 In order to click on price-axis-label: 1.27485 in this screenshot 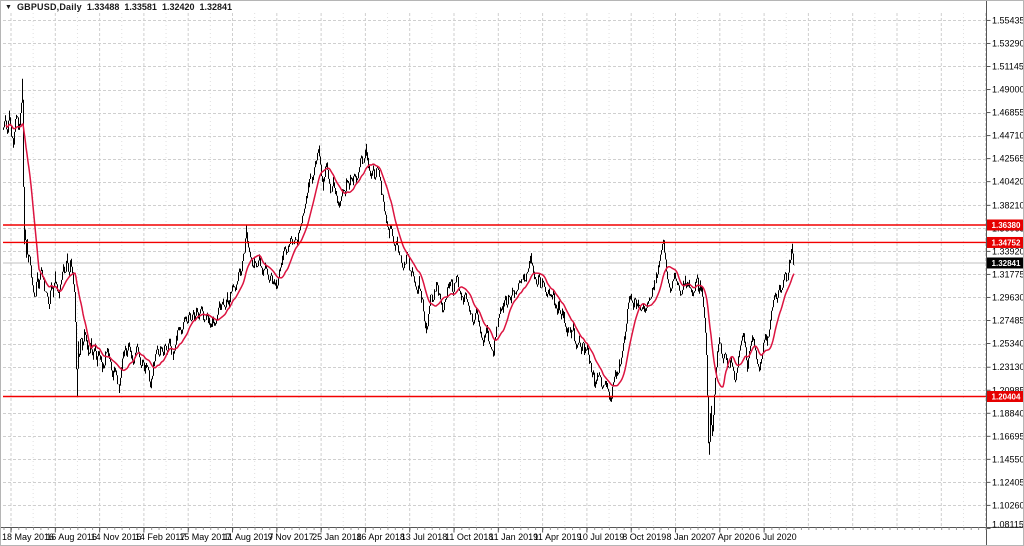, I will do `click(1008, 320)`.